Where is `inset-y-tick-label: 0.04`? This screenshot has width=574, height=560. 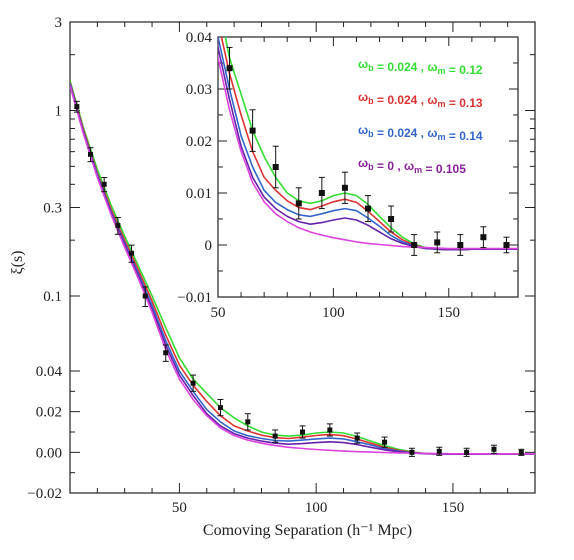
inset-y-tick-label: 0.04 is located at coordinates (199, 38).